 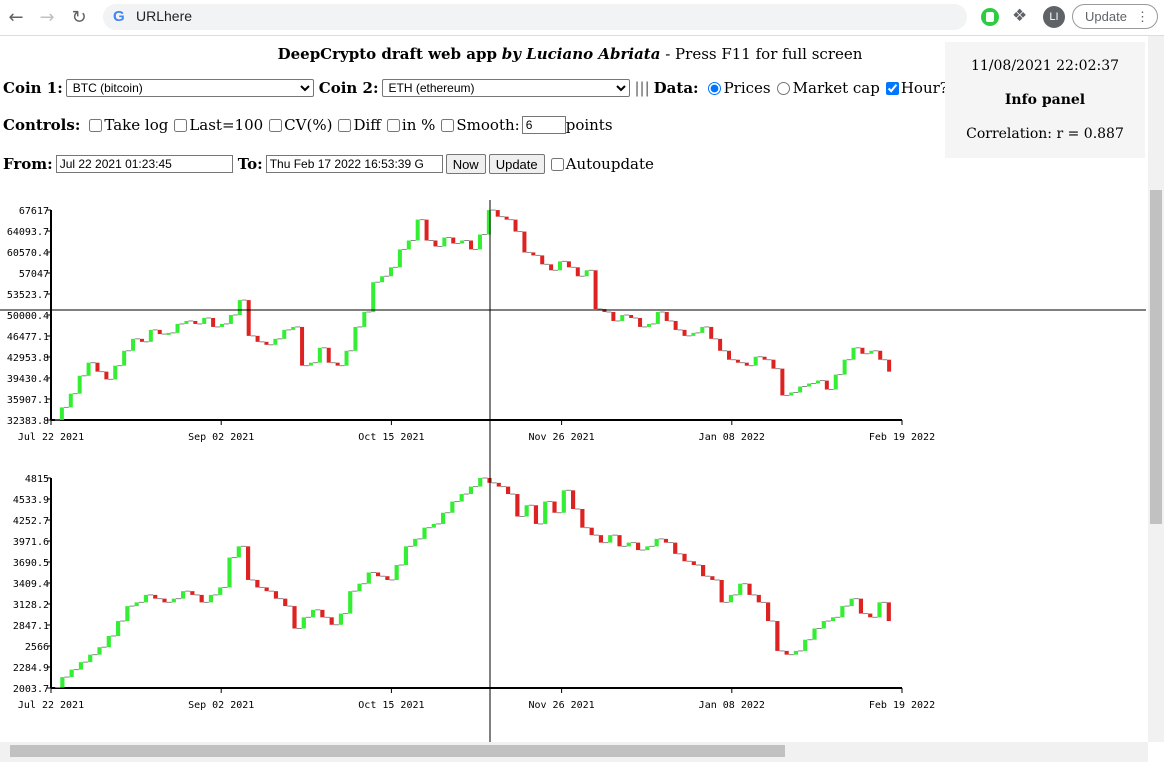 What do you see at coordinates (892, 88) in the screenshot?
I see `hour-checkbox` at bounding box center [892, 88].